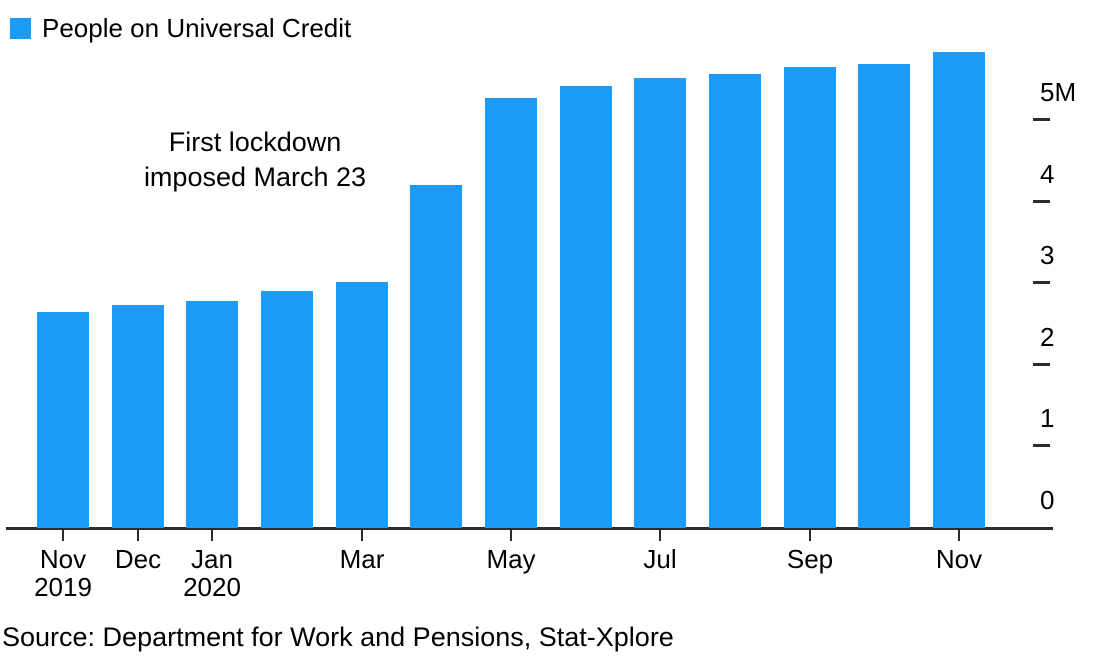 The width and height of the screenshot is (1094, 661). Describe the element at coordinates (20, 28) in the screenshot. I see `legend-swatch-icon` at that location.